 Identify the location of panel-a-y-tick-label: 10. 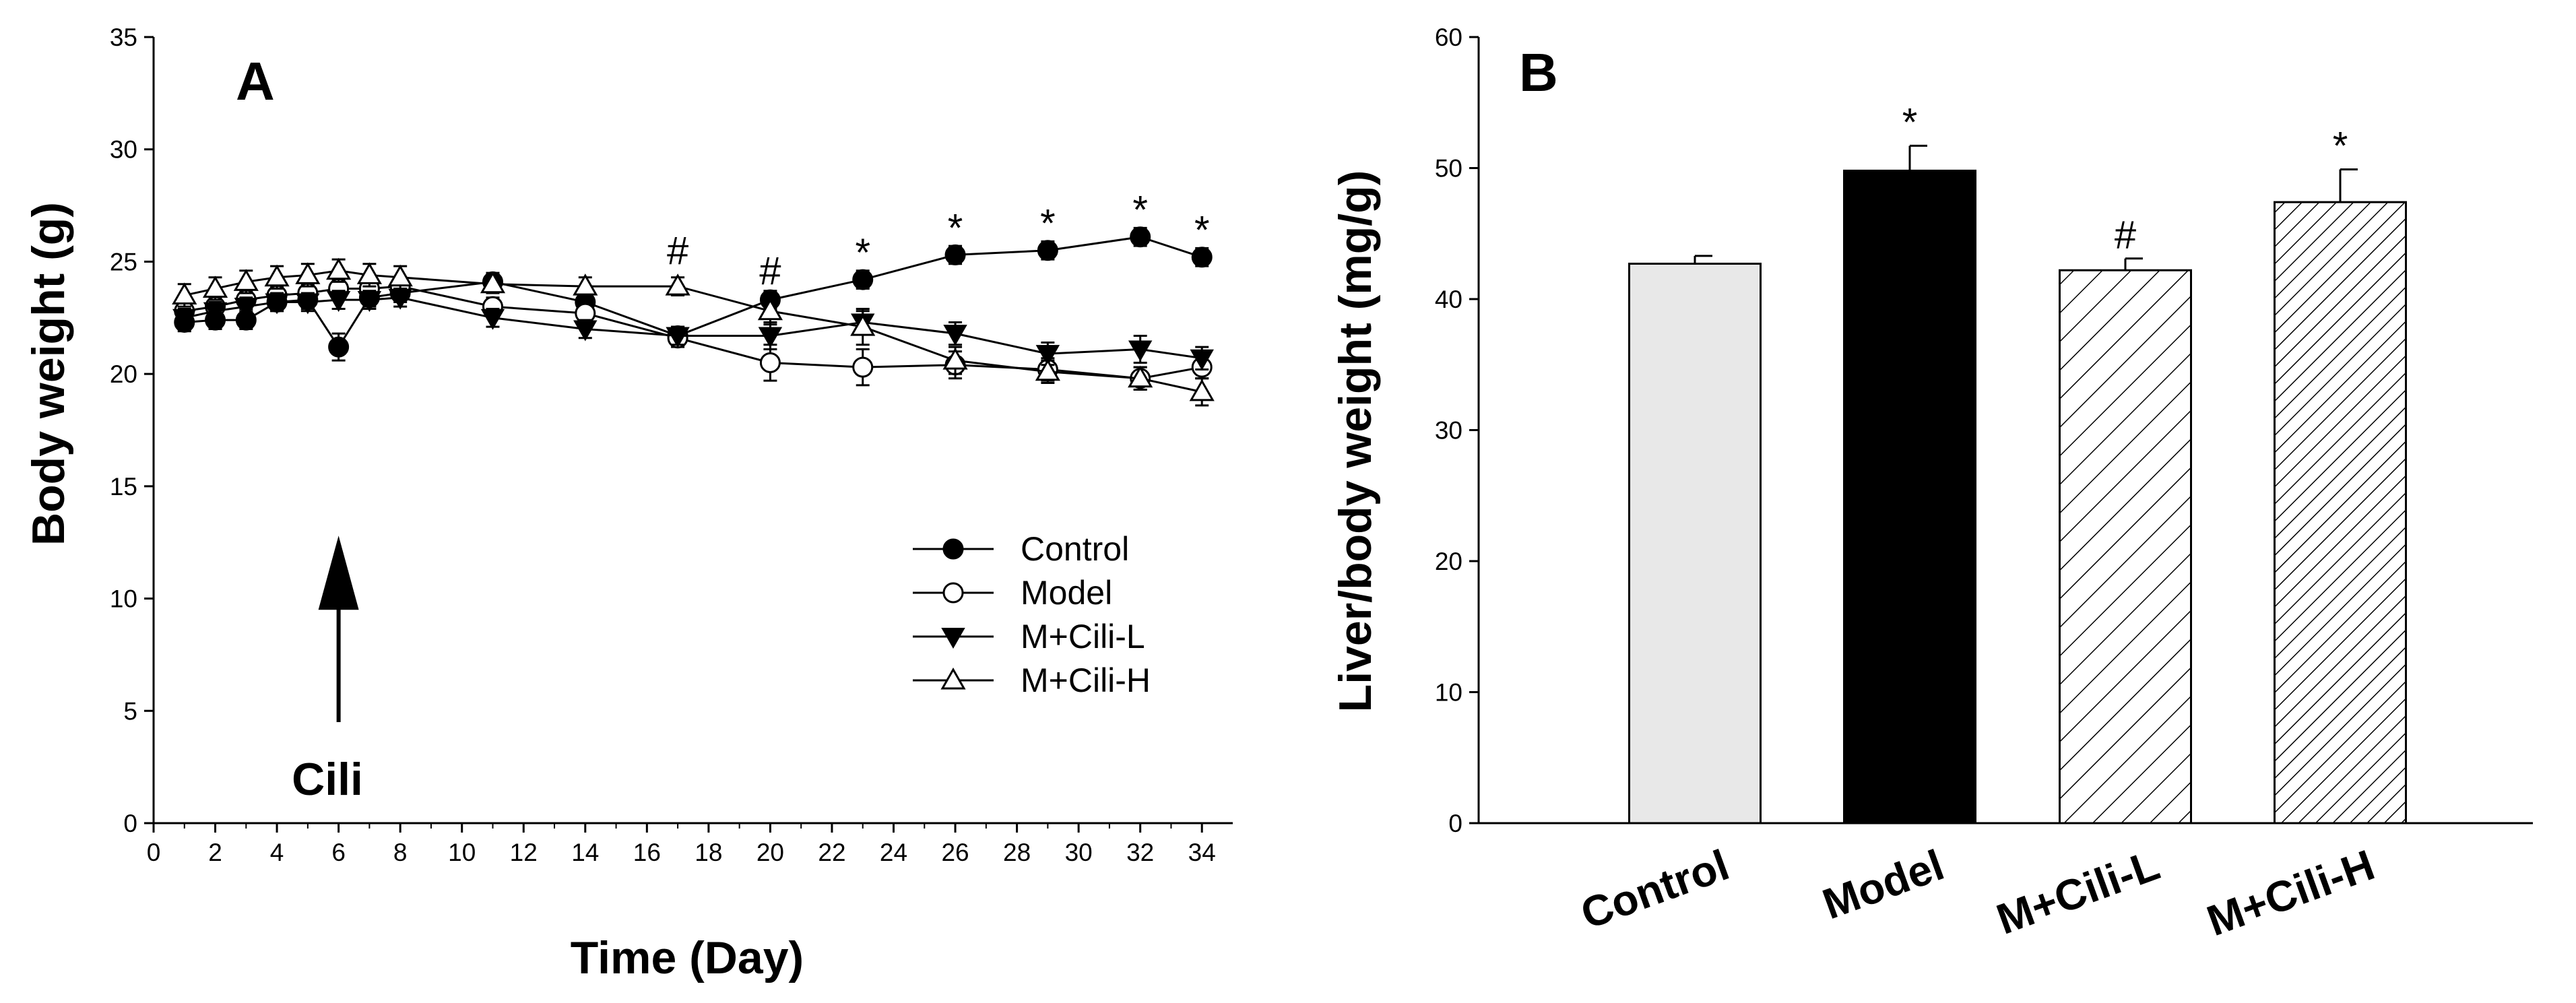
(123, 599).